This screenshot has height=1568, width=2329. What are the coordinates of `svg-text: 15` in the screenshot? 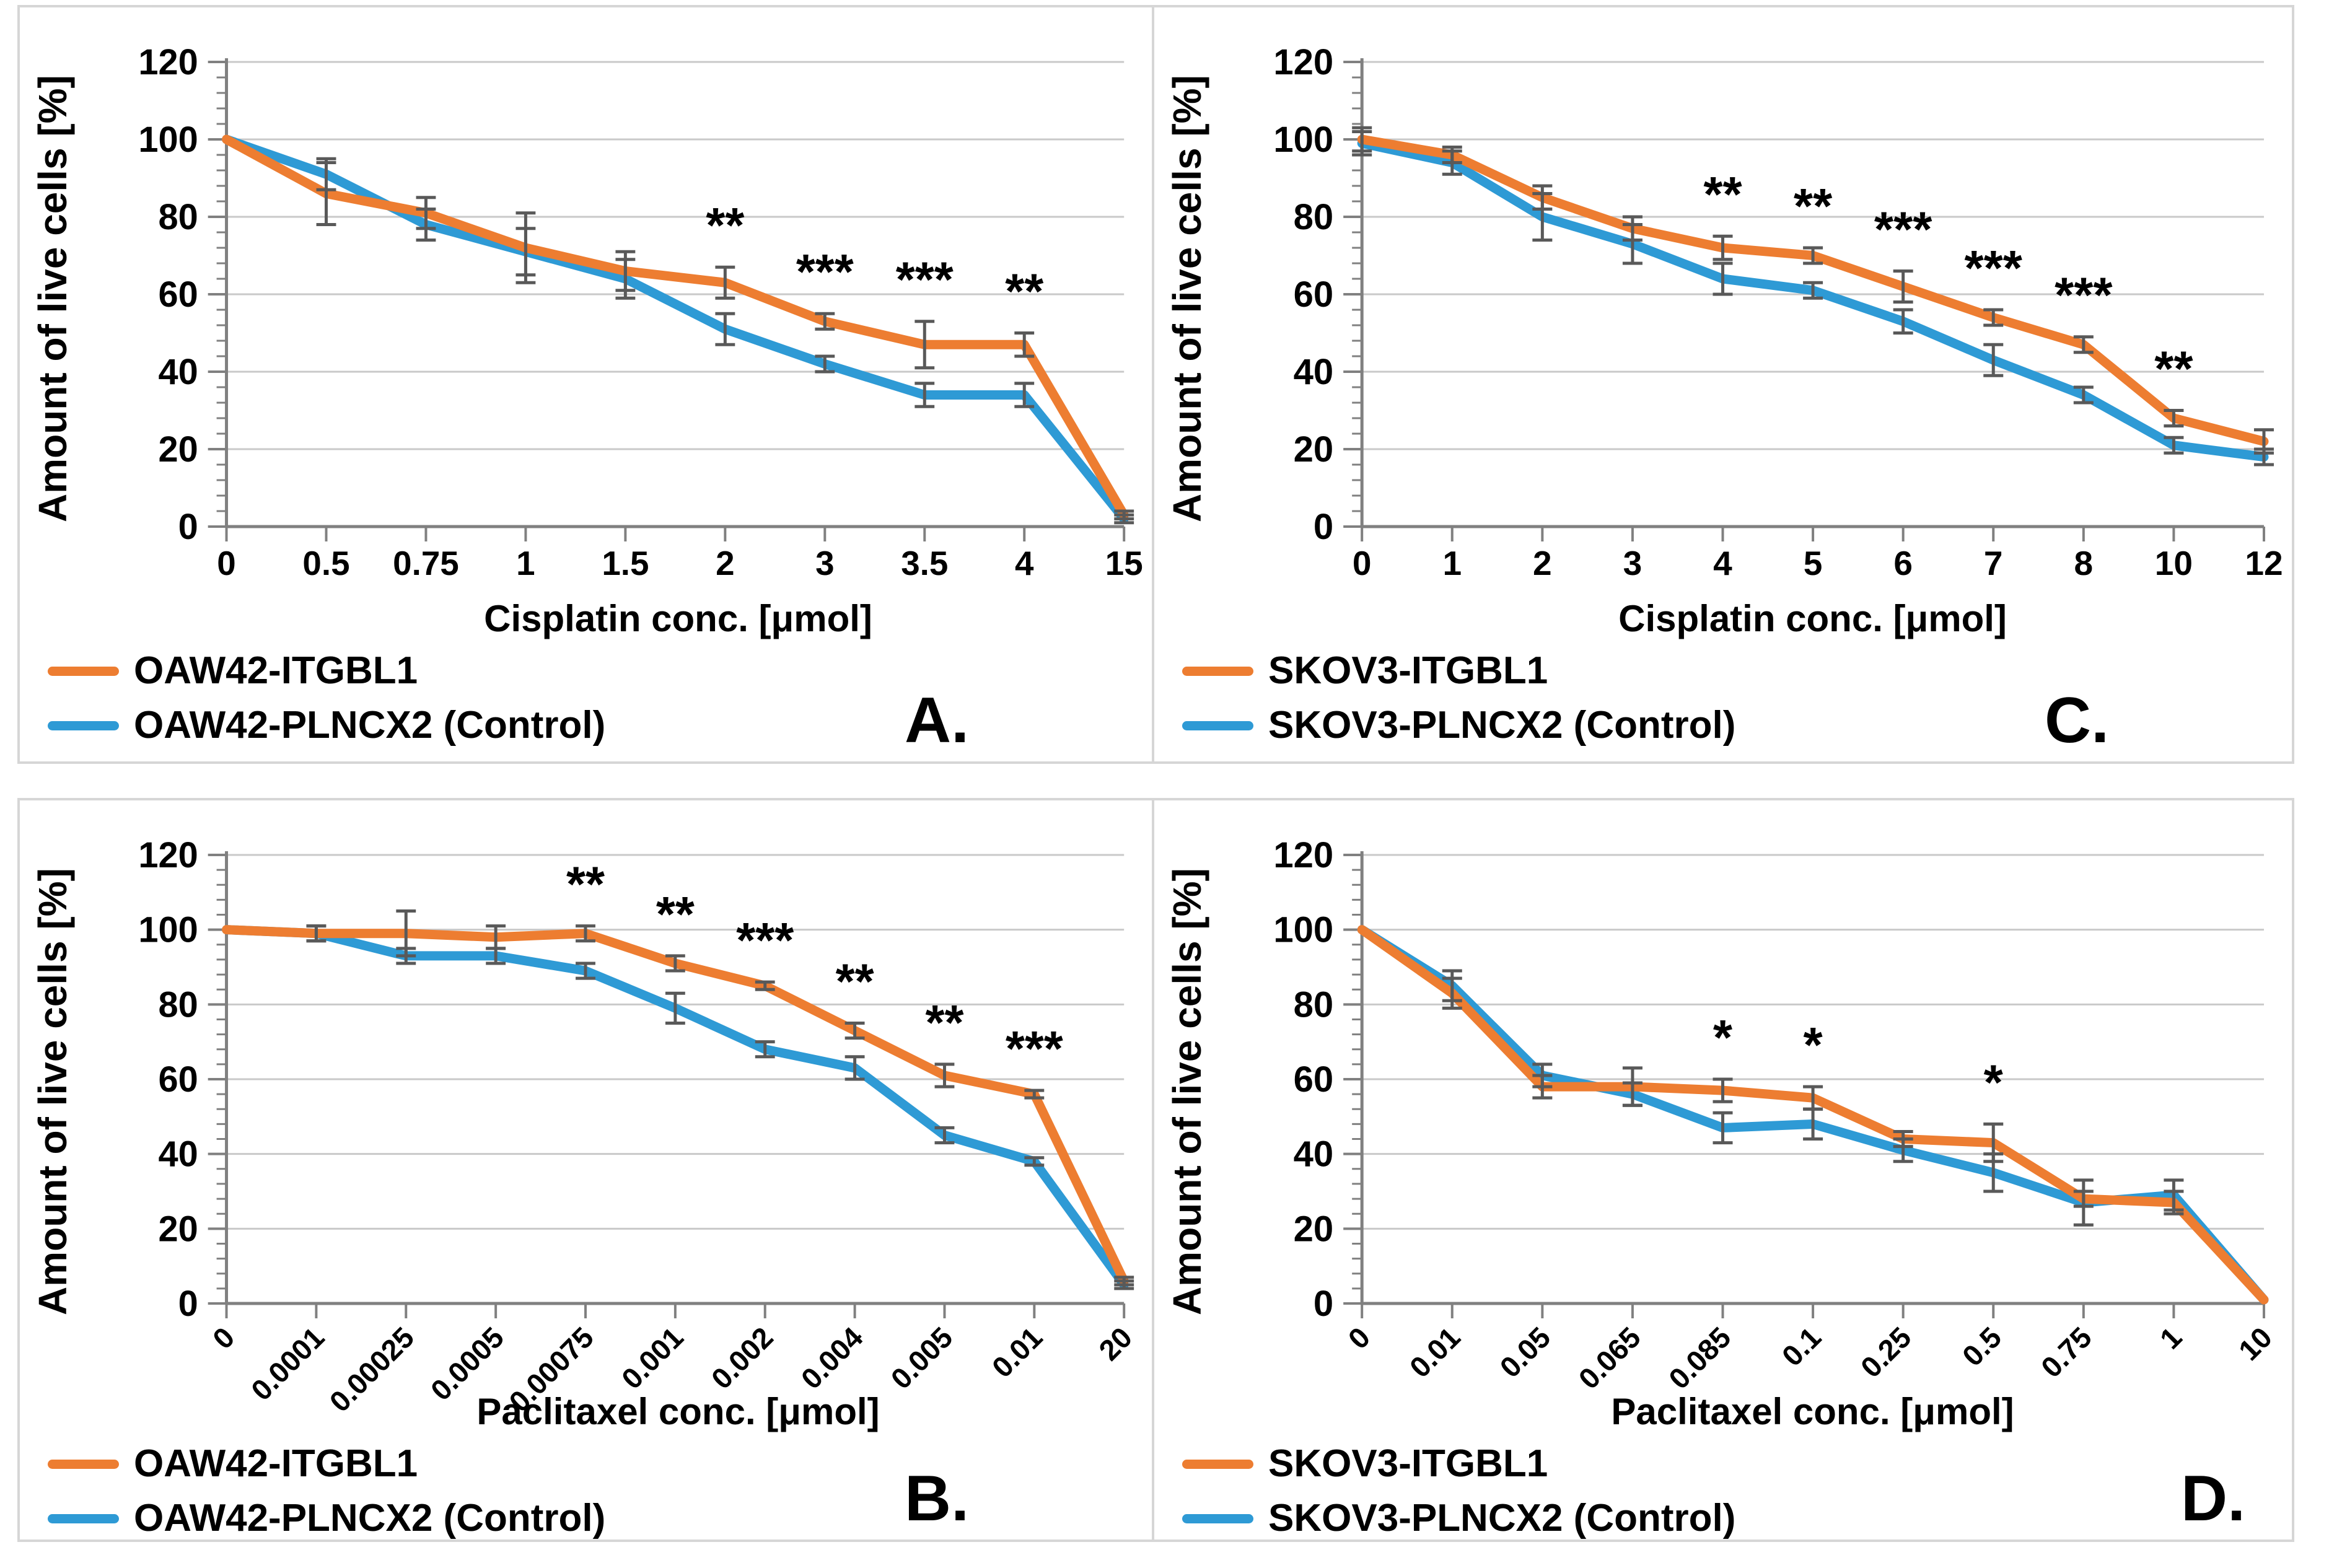 It's located at (1124, 563).